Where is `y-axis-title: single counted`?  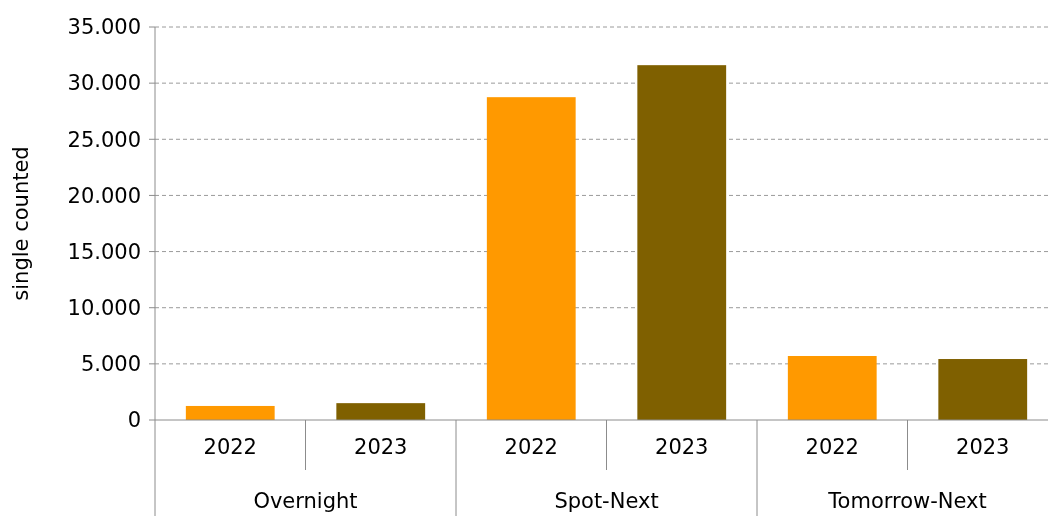
y-axis-title: single counted is located at coordinates (21, 223).